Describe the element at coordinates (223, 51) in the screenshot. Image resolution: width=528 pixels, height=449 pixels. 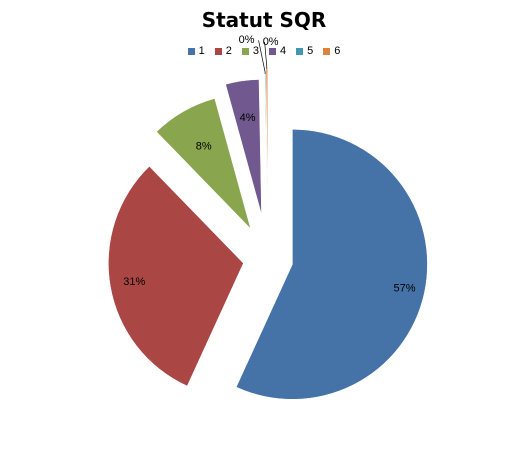
I see `legend-item-2: 2` at that location.